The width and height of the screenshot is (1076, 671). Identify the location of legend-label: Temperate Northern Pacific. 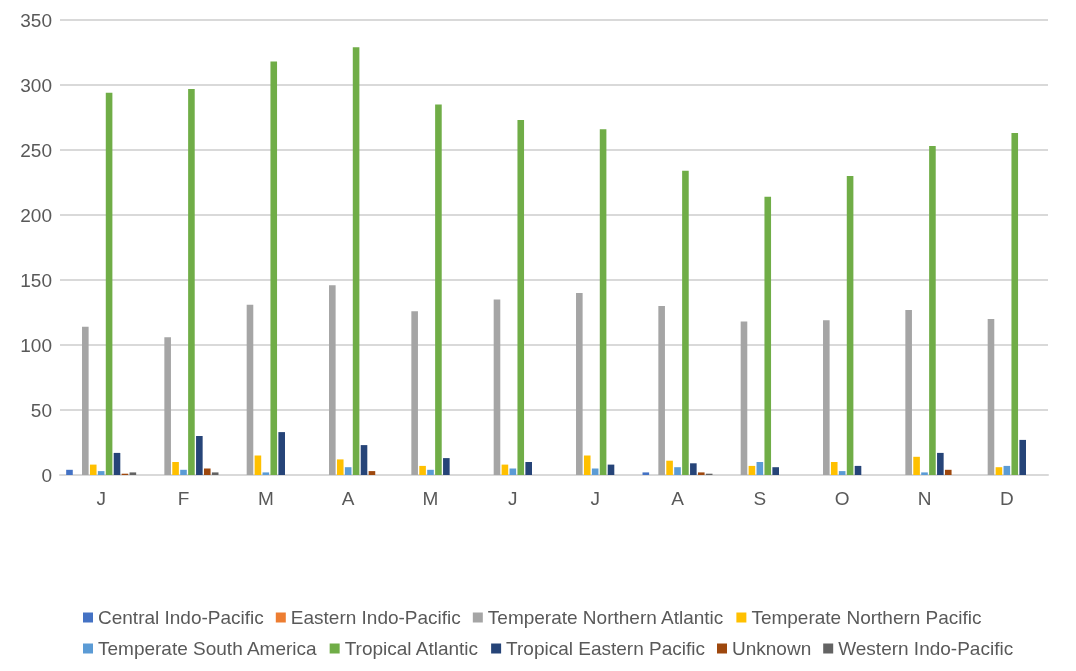
(866, 617).